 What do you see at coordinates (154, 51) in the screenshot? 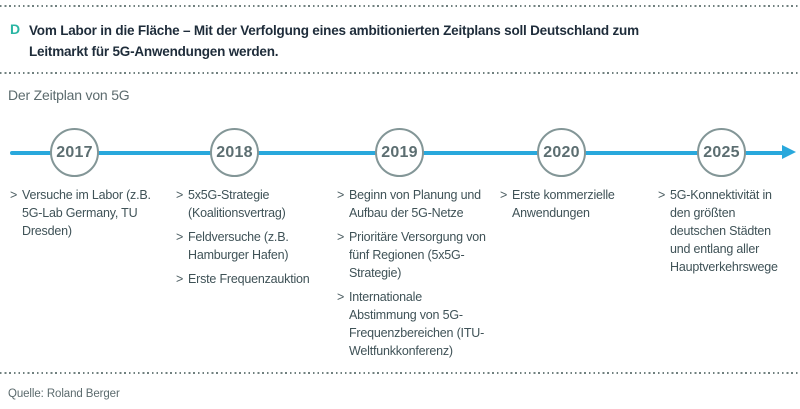
I see `title-line-2: Leitmarkt für 5G-Anwendungen werden.` at bounding box center [154, 51].